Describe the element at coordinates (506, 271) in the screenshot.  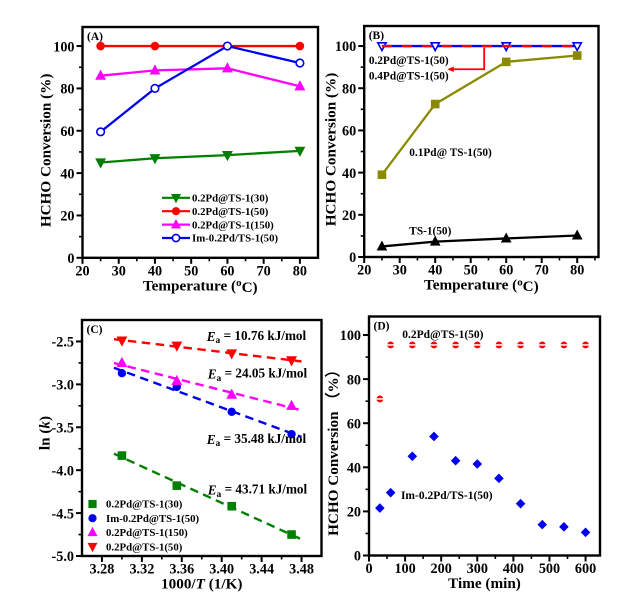
I see `x-tick-label: 60` at that location.